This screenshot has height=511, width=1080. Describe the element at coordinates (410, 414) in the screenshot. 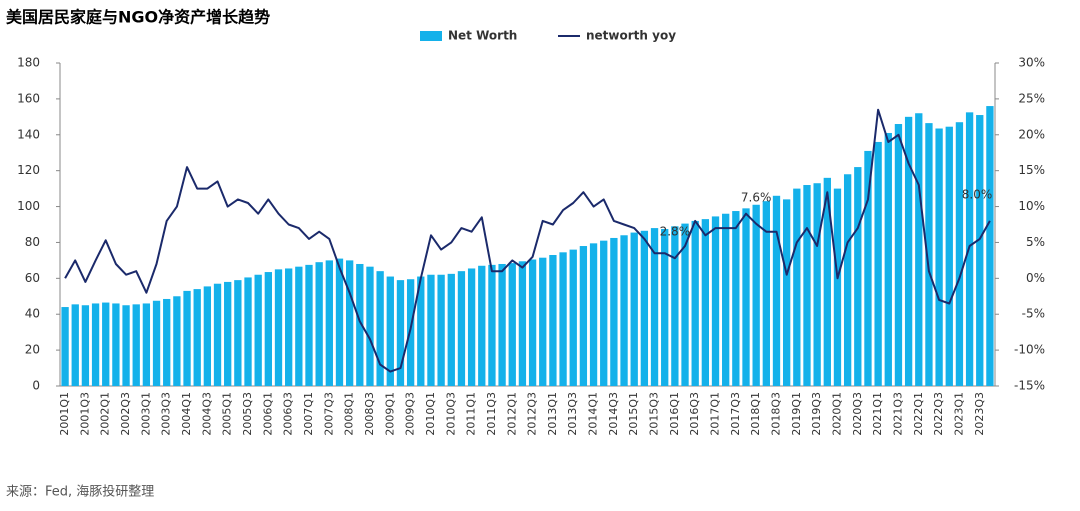

I see `x-tick-label: 2009Q3` at that location.